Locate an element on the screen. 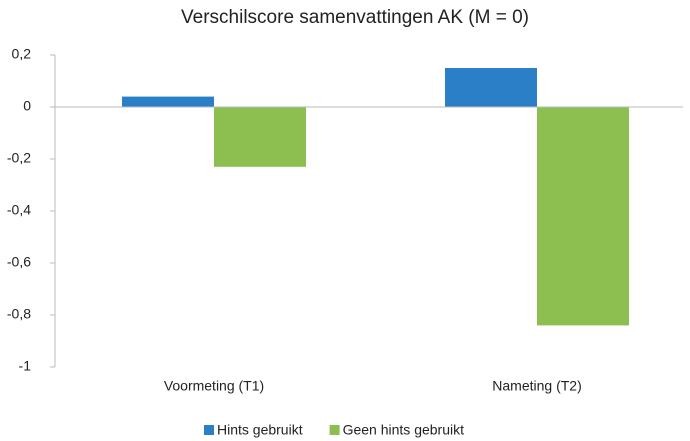 The height and width of the screenshot is (441, 690). x-tick-label: Voormeting (T1) is located at coordinates (214, 386).